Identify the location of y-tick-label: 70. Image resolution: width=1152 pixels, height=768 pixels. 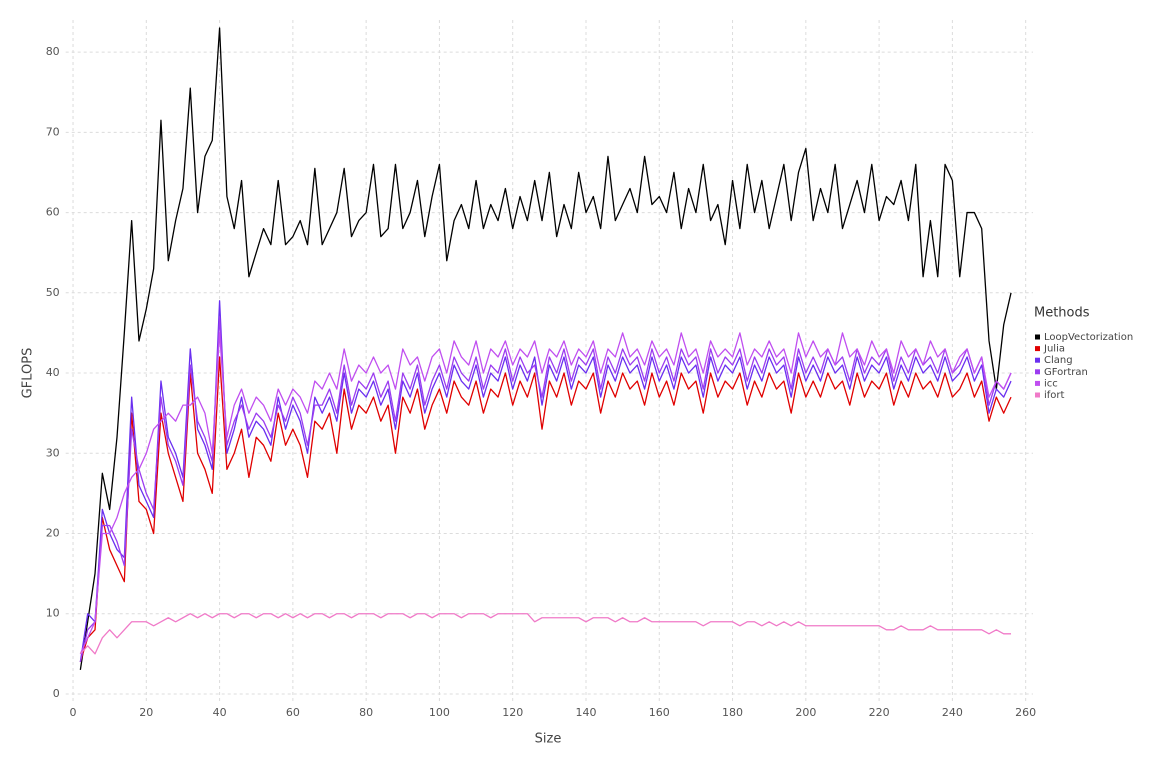
(53, 131).